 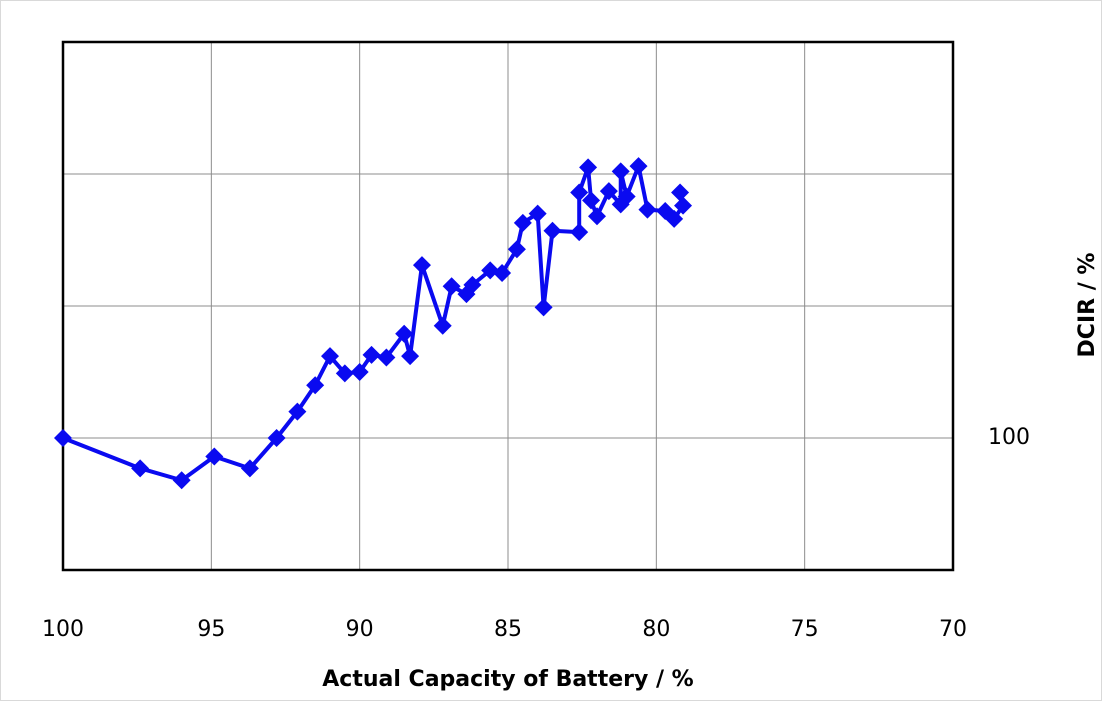 I want to click on x-tick-label: 75, so click(x=805, y=629).